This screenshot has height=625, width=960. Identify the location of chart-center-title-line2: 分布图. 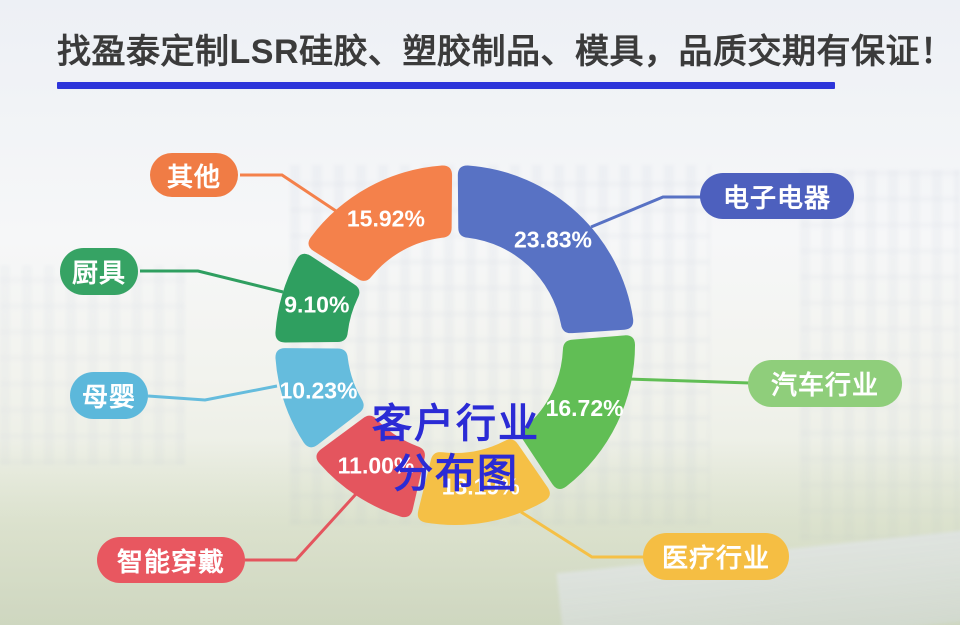
(456, 474).